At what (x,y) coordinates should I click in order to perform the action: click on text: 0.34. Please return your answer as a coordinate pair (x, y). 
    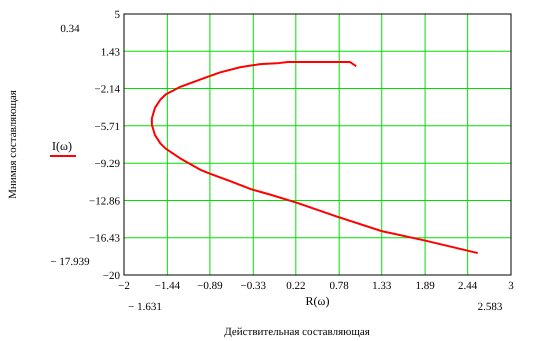
    Looking at the image, I should click on (70, 29).